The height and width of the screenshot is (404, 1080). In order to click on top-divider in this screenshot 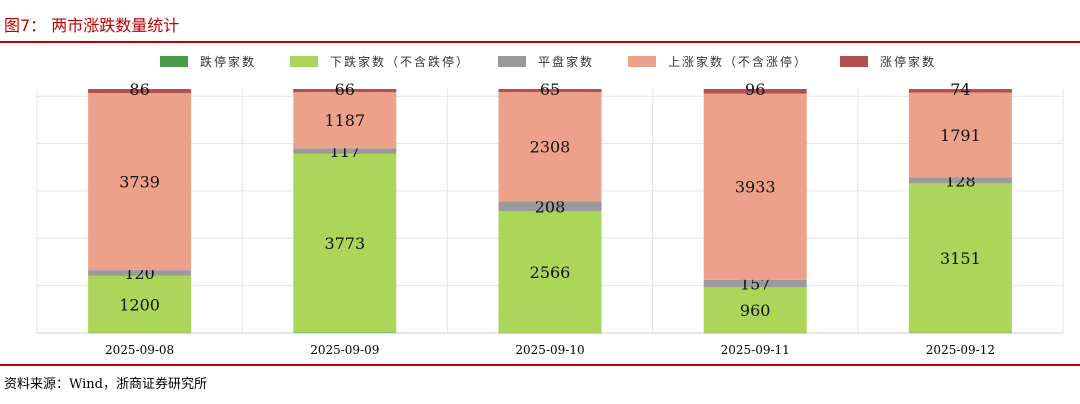, I will do `click(540, 42)`.